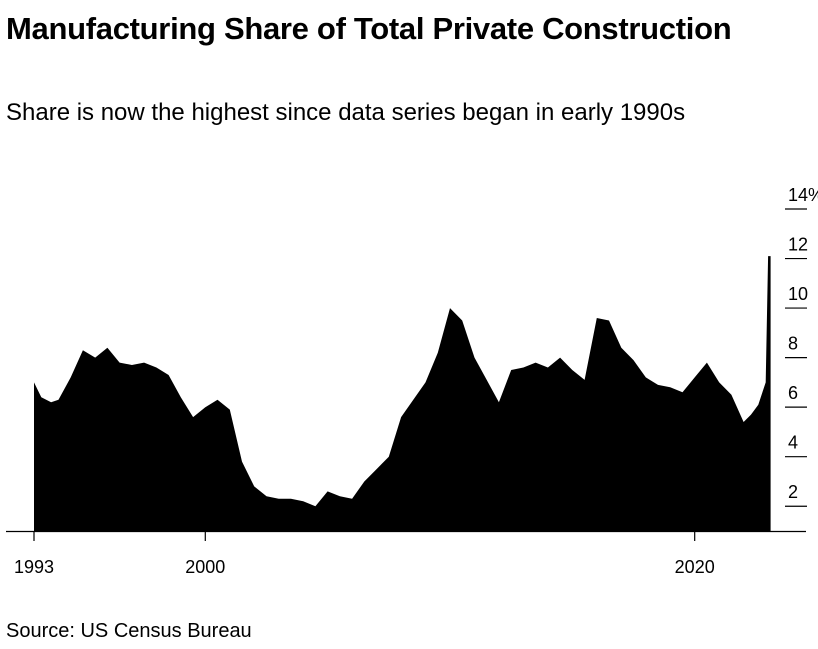  What do you see at coordinates (803, 195) in the screenshot?
I see `y-tick-label: 14%` at bounding box center [803, 195].